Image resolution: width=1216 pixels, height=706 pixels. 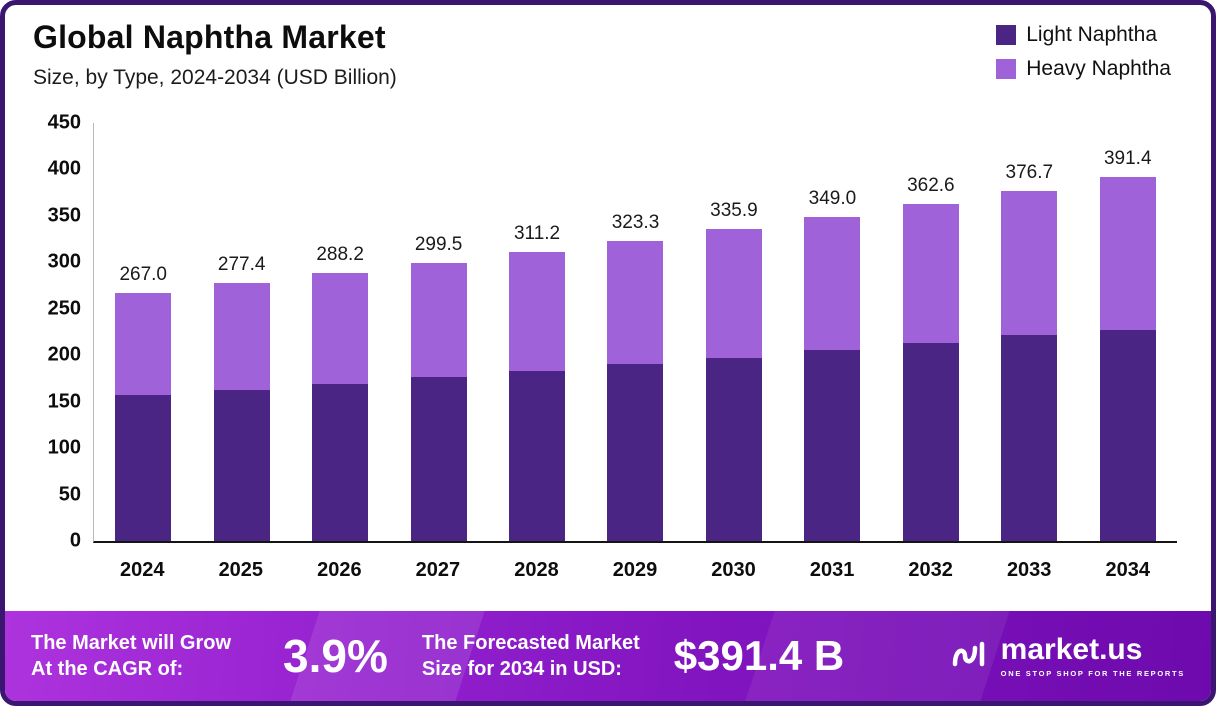 I want to click on stacked-bar-2024, so click(x=143, y=417).